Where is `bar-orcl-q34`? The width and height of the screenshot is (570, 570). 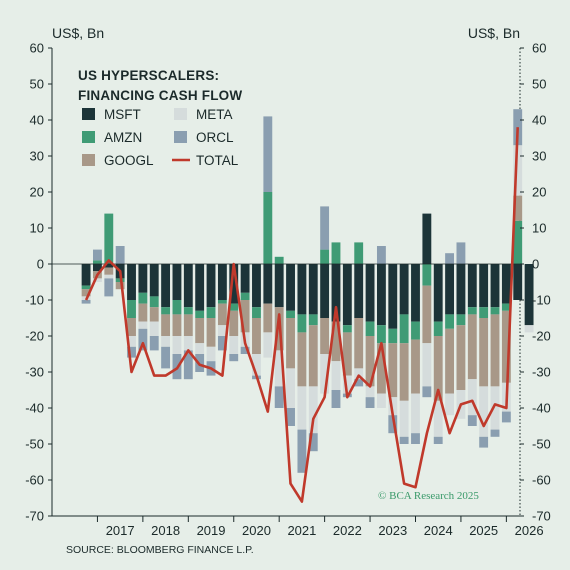
bar-orcl-q34 is located at coordinates (472, 420).